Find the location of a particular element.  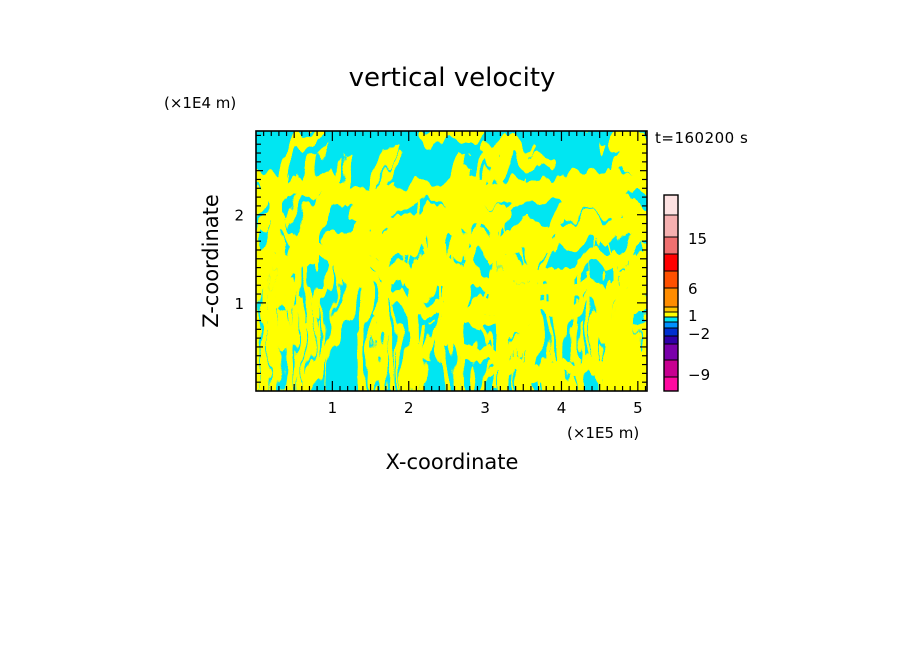

field-band is located at coordinates (544, 330).